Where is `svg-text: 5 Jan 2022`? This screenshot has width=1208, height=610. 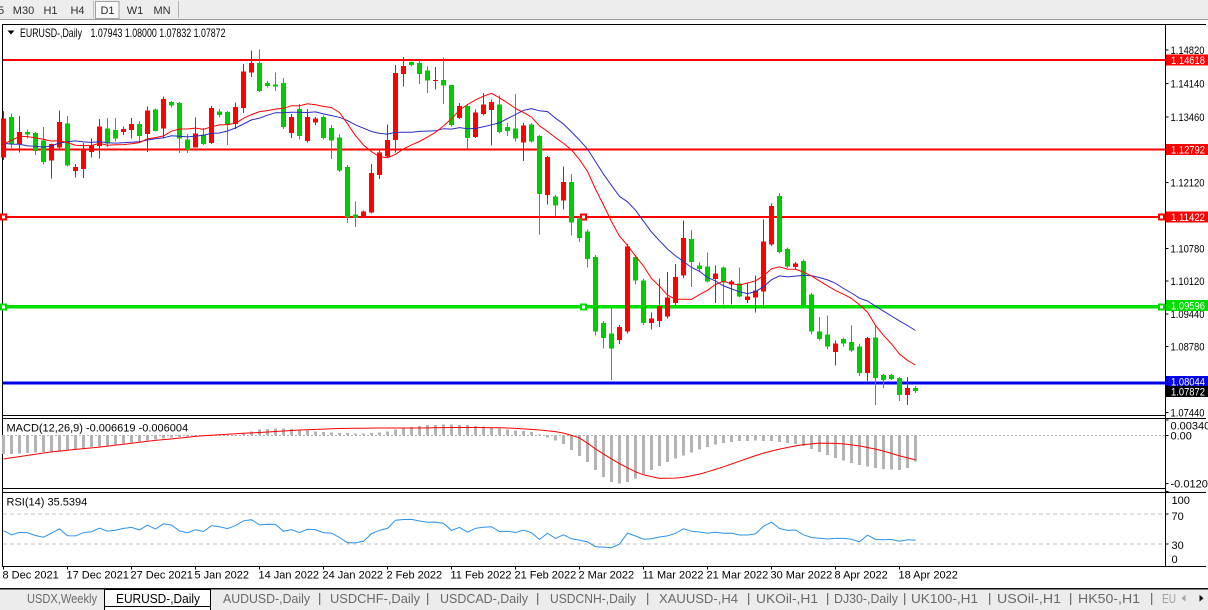 svg-text: 5 Jan 2022 is located at coordinates (222, 576).